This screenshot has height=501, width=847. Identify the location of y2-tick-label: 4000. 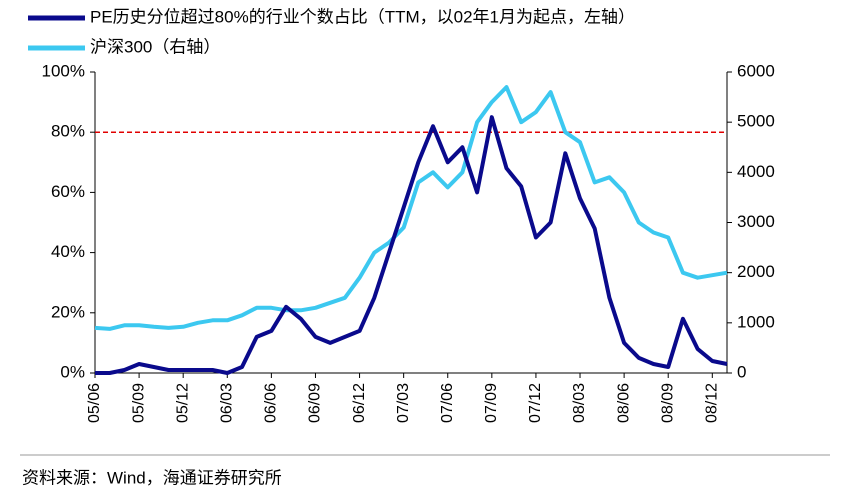
(756, 171).